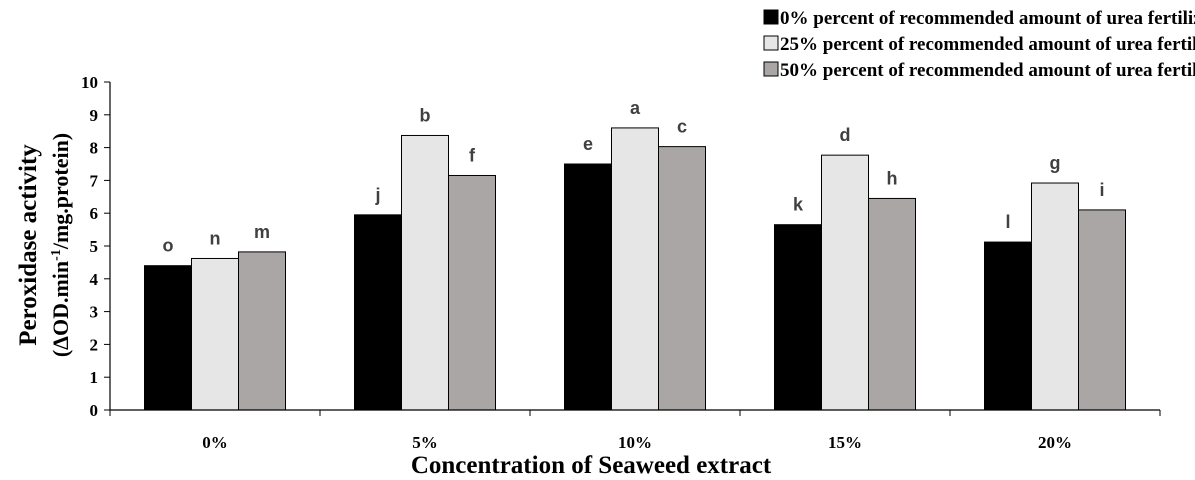 The width and height of the screenshot is (1195, 480). What do you see at coordinates (1101, 190) in the screenshot?
I see `bar-significance-label: i` at bounding box center [1101, 190].